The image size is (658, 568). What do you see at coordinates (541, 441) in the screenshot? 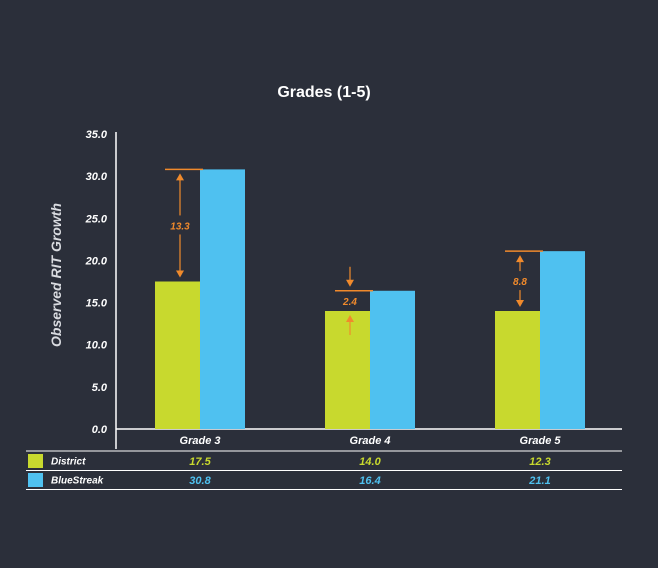
I see `category-label: Grade 5` at bounding box center [541, 441].